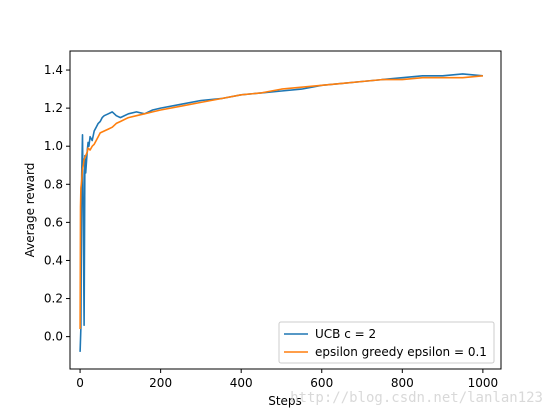  Describe the element at coordinates (53, 108) in the screenshot. I see `y-tick-label: 1.2` at that location.